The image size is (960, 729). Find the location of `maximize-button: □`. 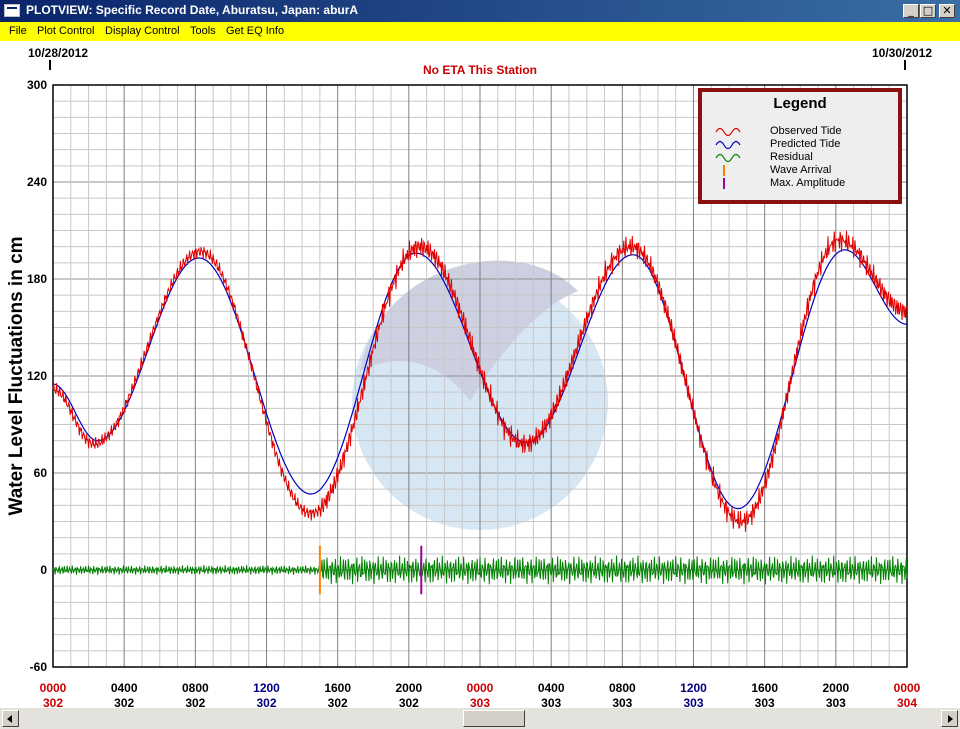

maximize-button: □ is located at coordinates (928, 11).